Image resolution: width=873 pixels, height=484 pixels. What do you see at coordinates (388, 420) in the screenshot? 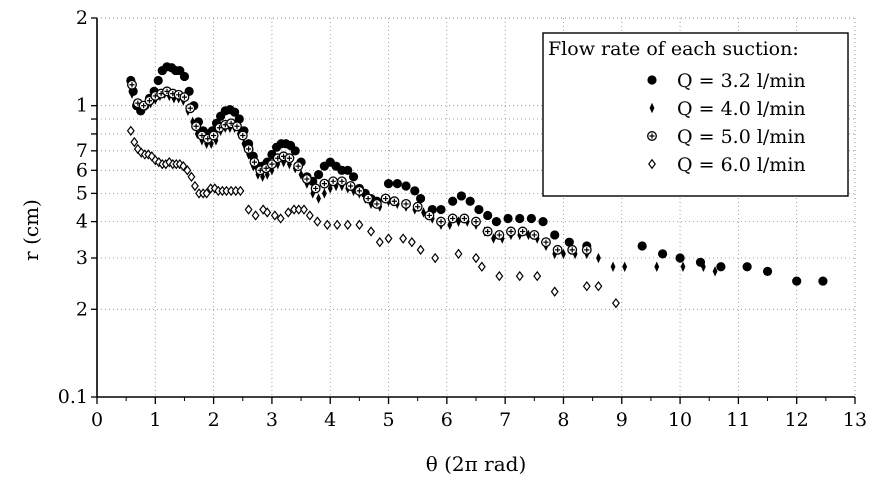
I see `x-tick-label: 5` at bounding box center [388, 420].